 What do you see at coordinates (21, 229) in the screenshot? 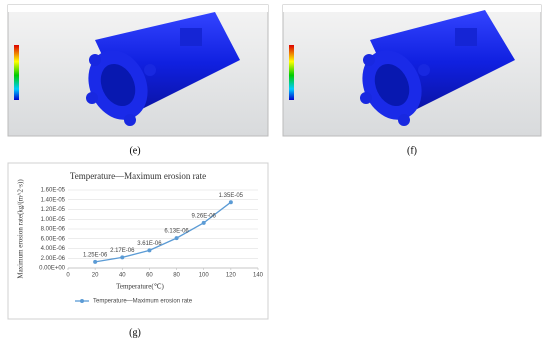
I see `y-axis-label: Maximum erosion rate(kg/(m^2·s))` at bounding box center [21, 229].